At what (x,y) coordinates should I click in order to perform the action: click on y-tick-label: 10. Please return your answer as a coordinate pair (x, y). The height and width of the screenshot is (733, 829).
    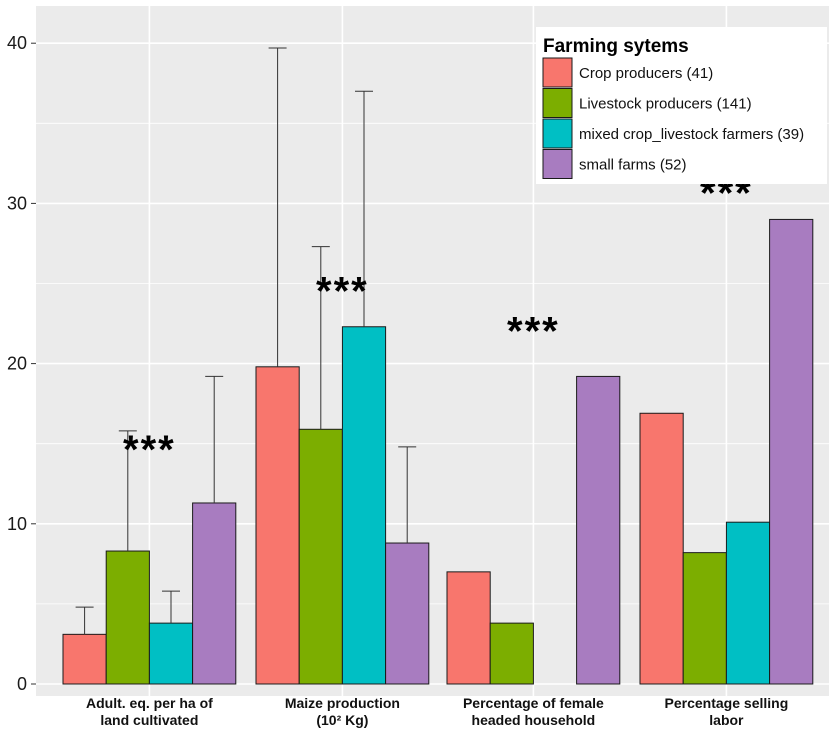
    Looking at the image, I should click on (17, 524).